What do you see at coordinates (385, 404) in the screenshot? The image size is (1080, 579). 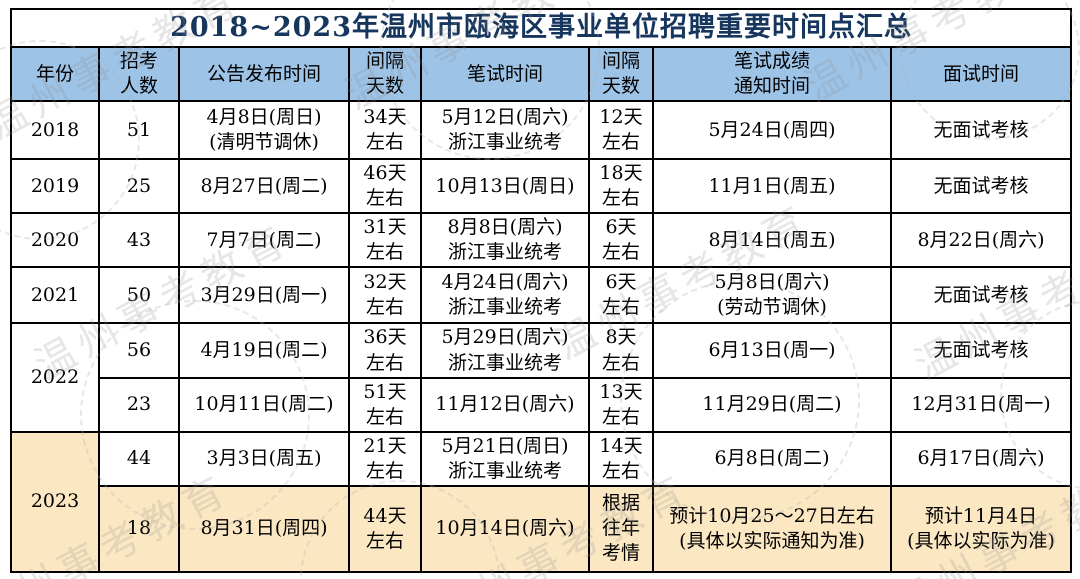 I see `cell-gap1: 51天 左右` at bounding box center [385, 404].